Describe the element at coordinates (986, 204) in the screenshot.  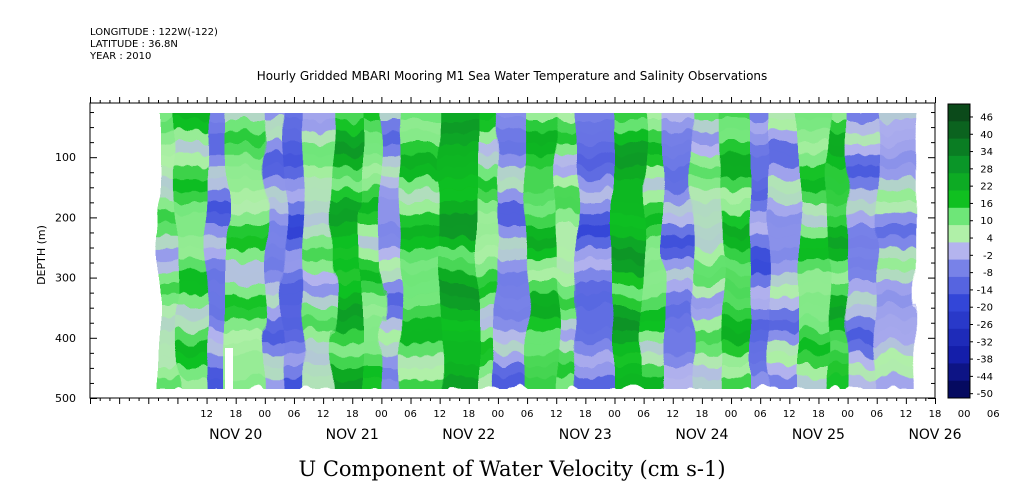
I see `colorbar-label: 16` at that location.